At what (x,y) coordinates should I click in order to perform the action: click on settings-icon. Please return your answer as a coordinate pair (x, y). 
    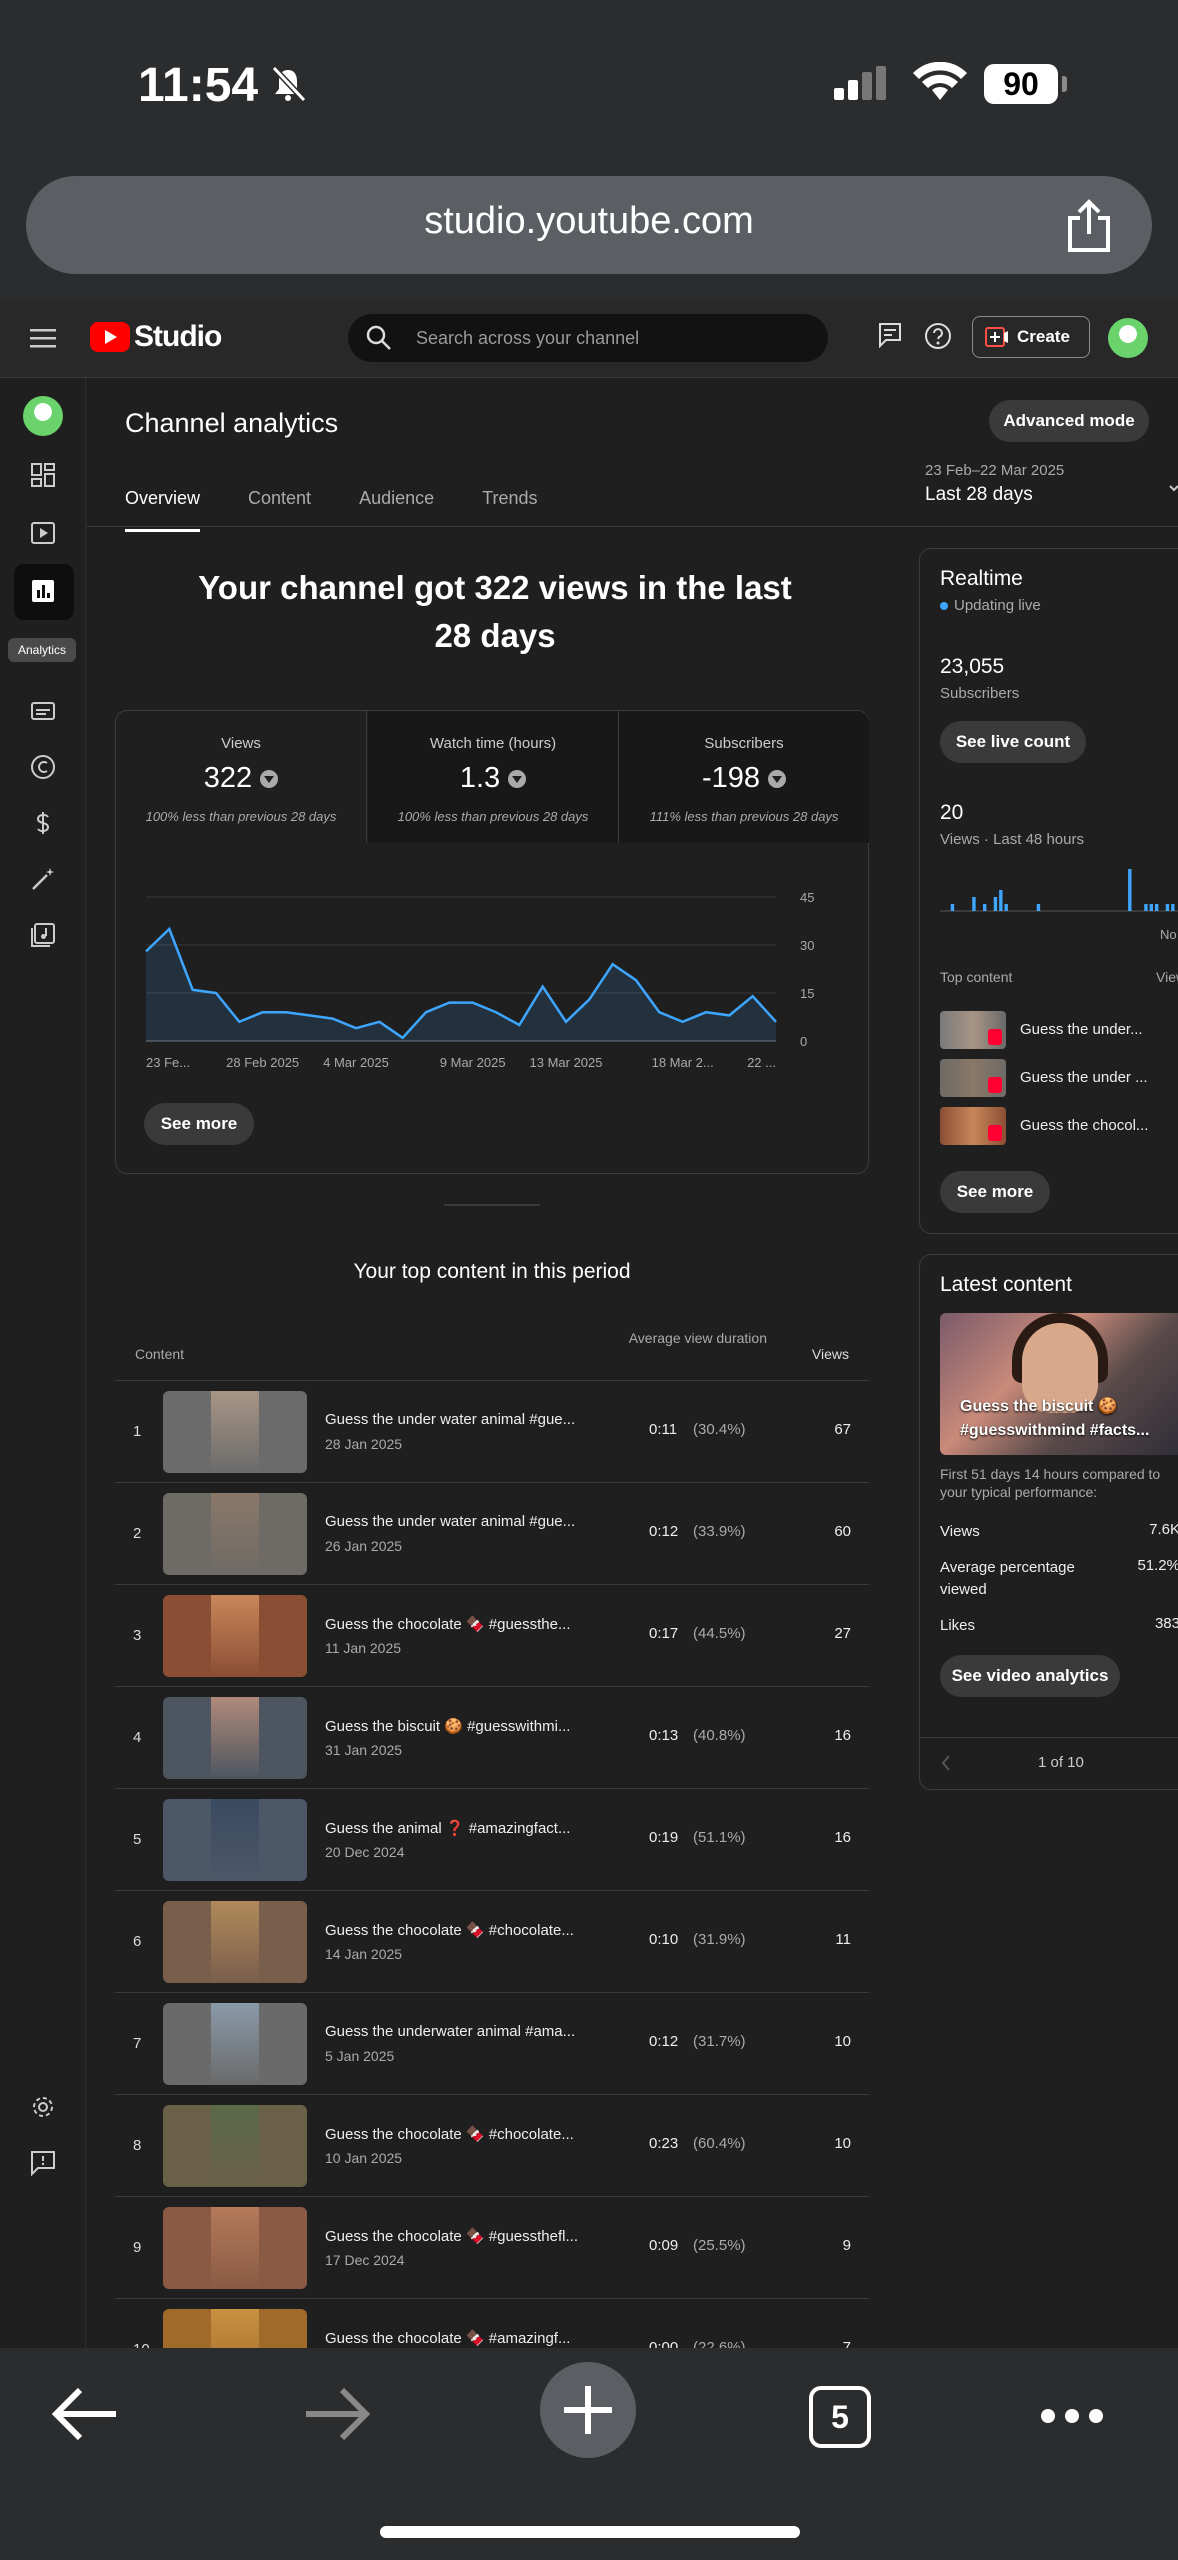
    Looking at the image, I should click on (43, 2107).